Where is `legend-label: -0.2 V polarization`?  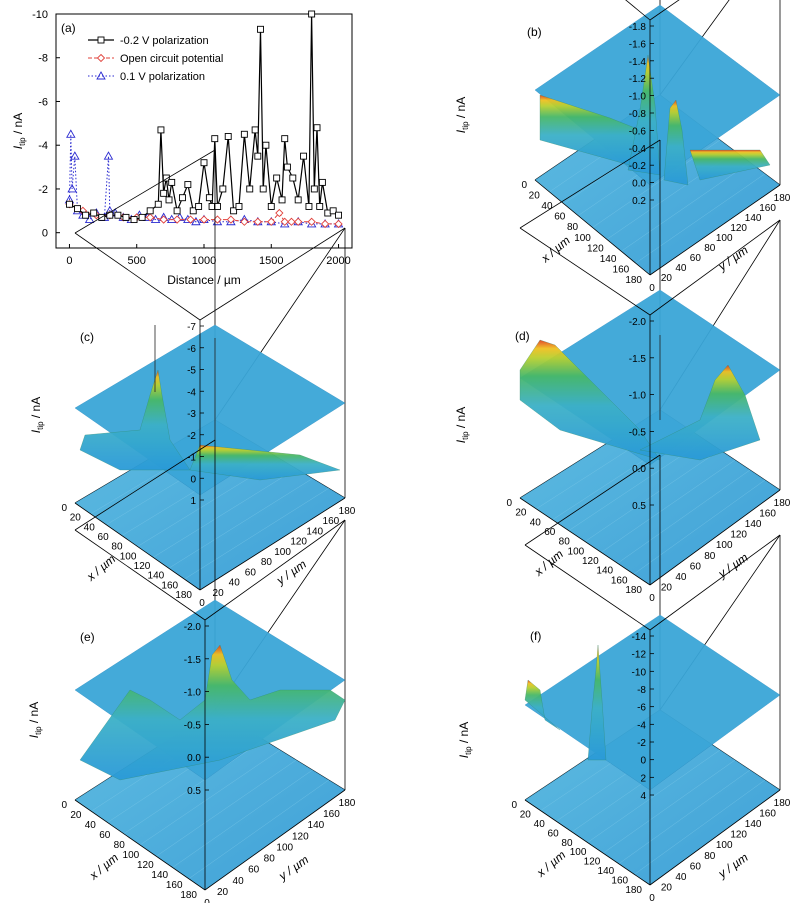
legend-label: -0.2 V polarization is located at coordinates (164, 41).